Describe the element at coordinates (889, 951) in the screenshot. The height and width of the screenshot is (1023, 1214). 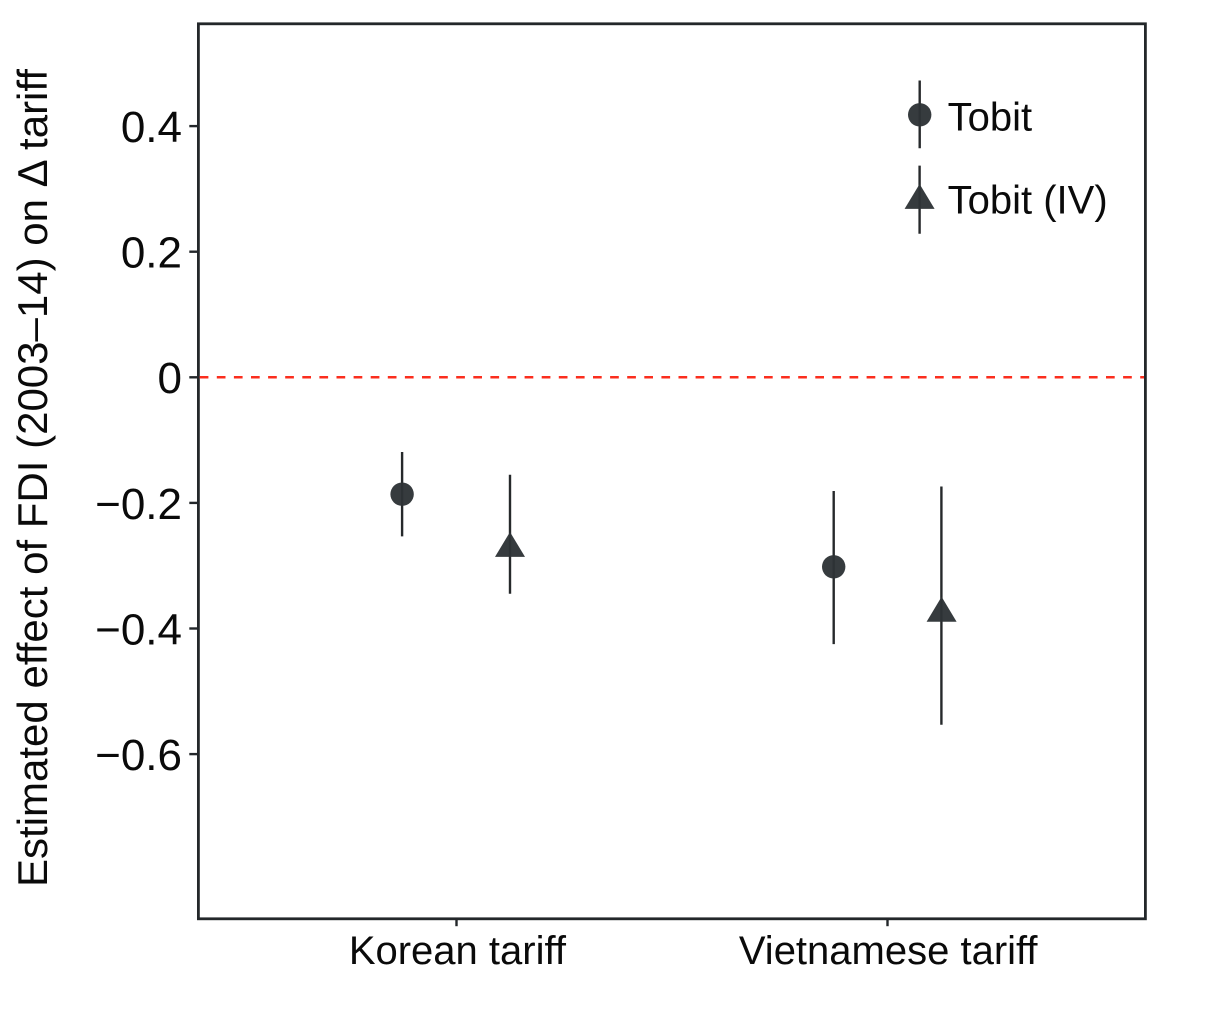
I see `svg-text: Vietnamese tariff` at that location.